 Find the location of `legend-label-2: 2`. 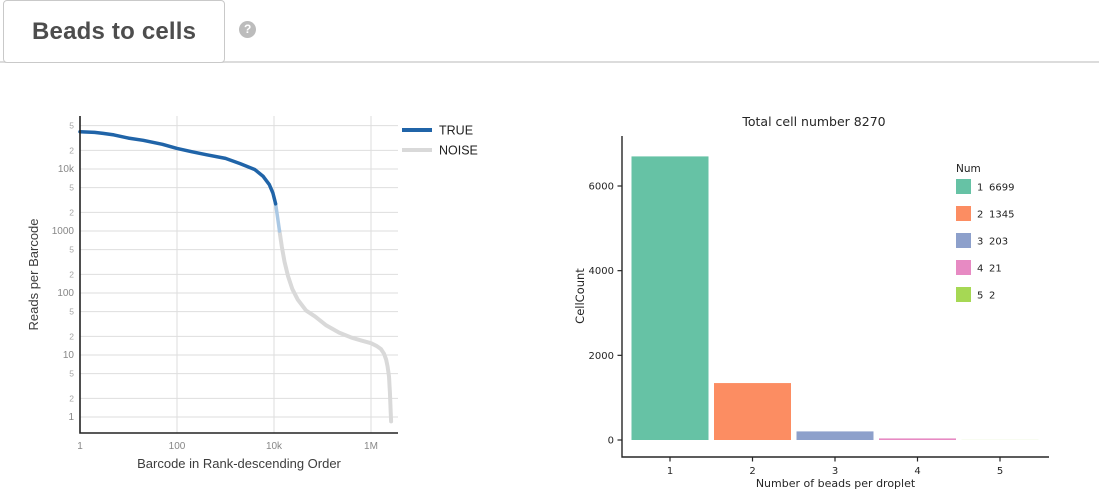

legend-label-2: 2 is located at coordinates (980, 215).